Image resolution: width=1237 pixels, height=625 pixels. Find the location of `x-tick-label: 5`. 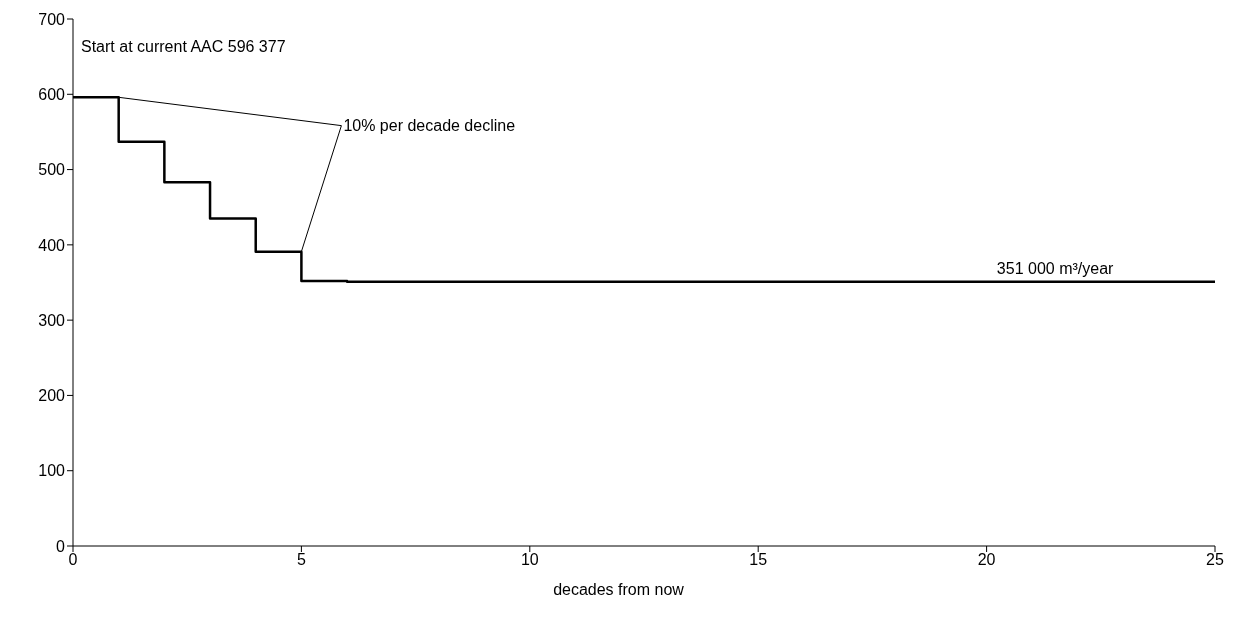

x-tick-label: 5 is located at coordinates (301, 560).